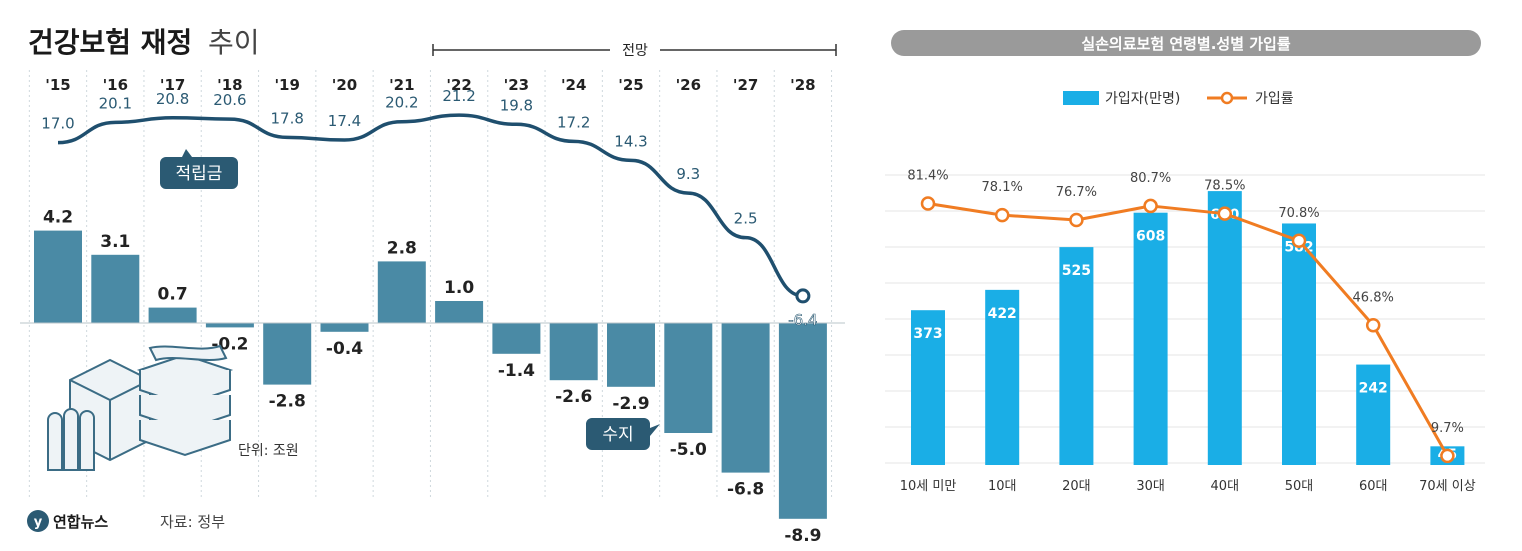  Describe the element at coordinates (802, 320) in the screenshot. I see `reserve-value-label: -6.4` at that location.